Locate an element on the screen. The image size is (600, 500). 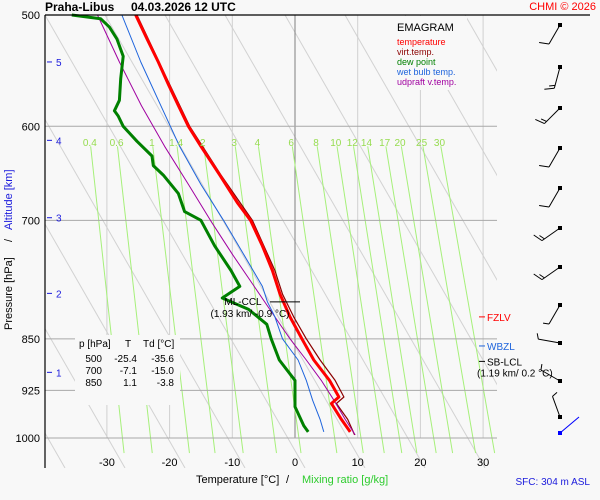
mixing-ratio-label: 10 is located at coordinates (336, 143).